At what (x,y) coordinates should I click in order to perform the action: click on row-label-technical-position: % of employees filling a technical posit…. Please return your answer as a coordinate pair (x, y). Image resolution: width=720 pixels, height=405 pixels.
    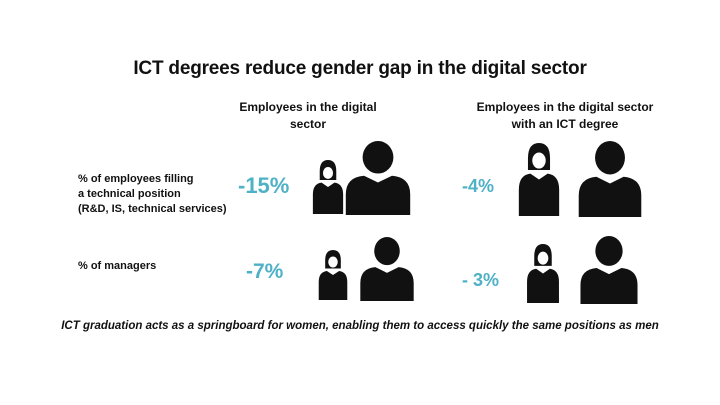
    Looking at the image, I should click on (170, 194).